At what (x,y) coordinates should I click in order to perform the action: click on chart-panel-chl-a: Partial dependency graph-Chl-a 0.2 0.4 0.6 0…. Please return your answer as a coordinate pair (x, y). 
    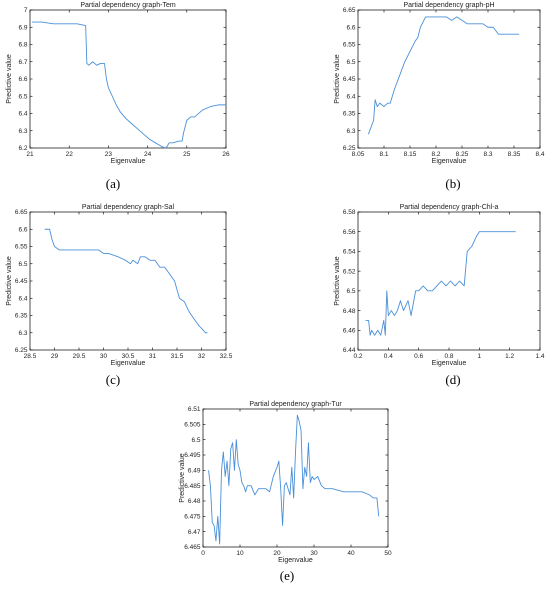
    Looking at the image, I should click on (439, 295).